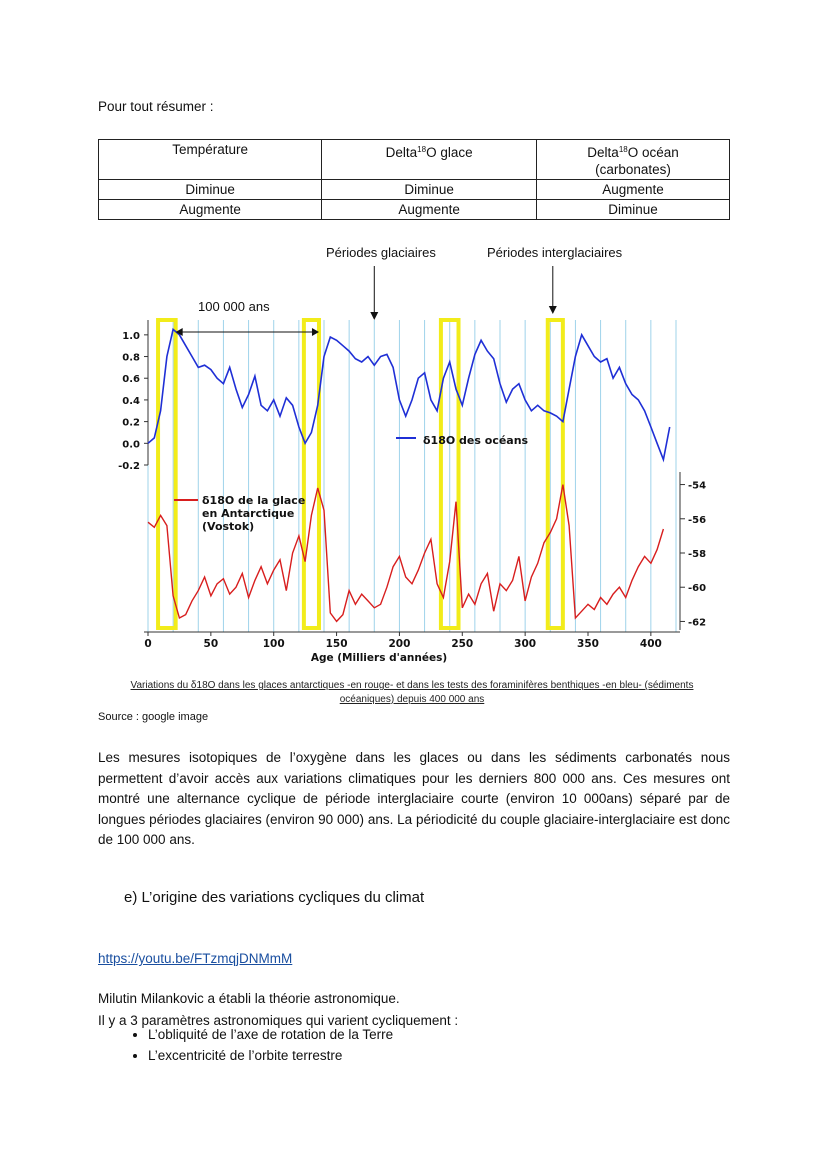 The image size is (828, 1171). Describe the element at coordinates (697, 554) in the screenshot. I see `right-axis-tick-label: -58` at that location.